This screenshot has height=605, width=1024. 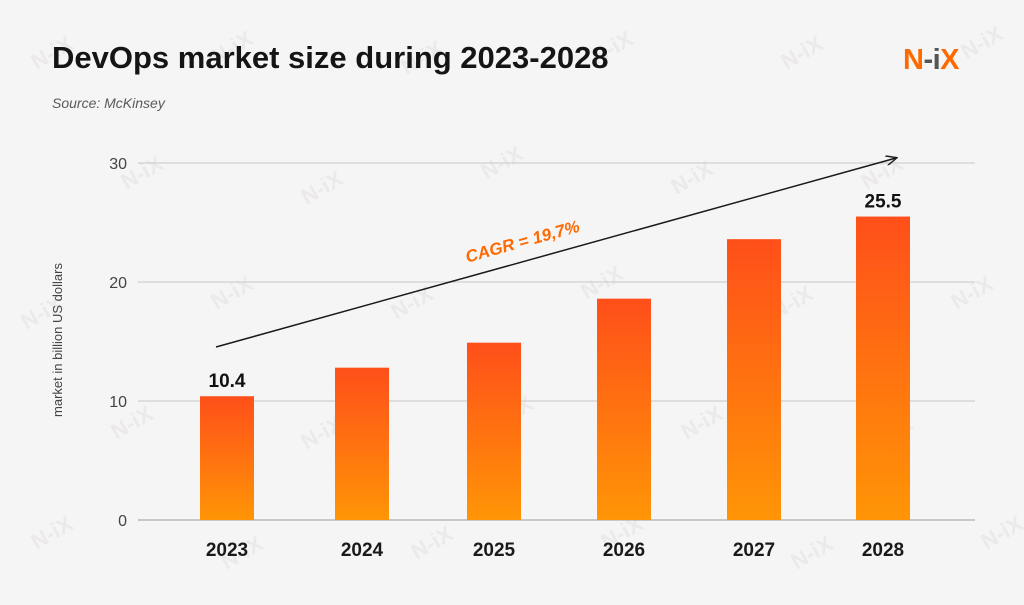 What do you see at coordinates (913, 60) in the screenshot?
I see `logo-part-n: N` at bounding box center [913, 60].